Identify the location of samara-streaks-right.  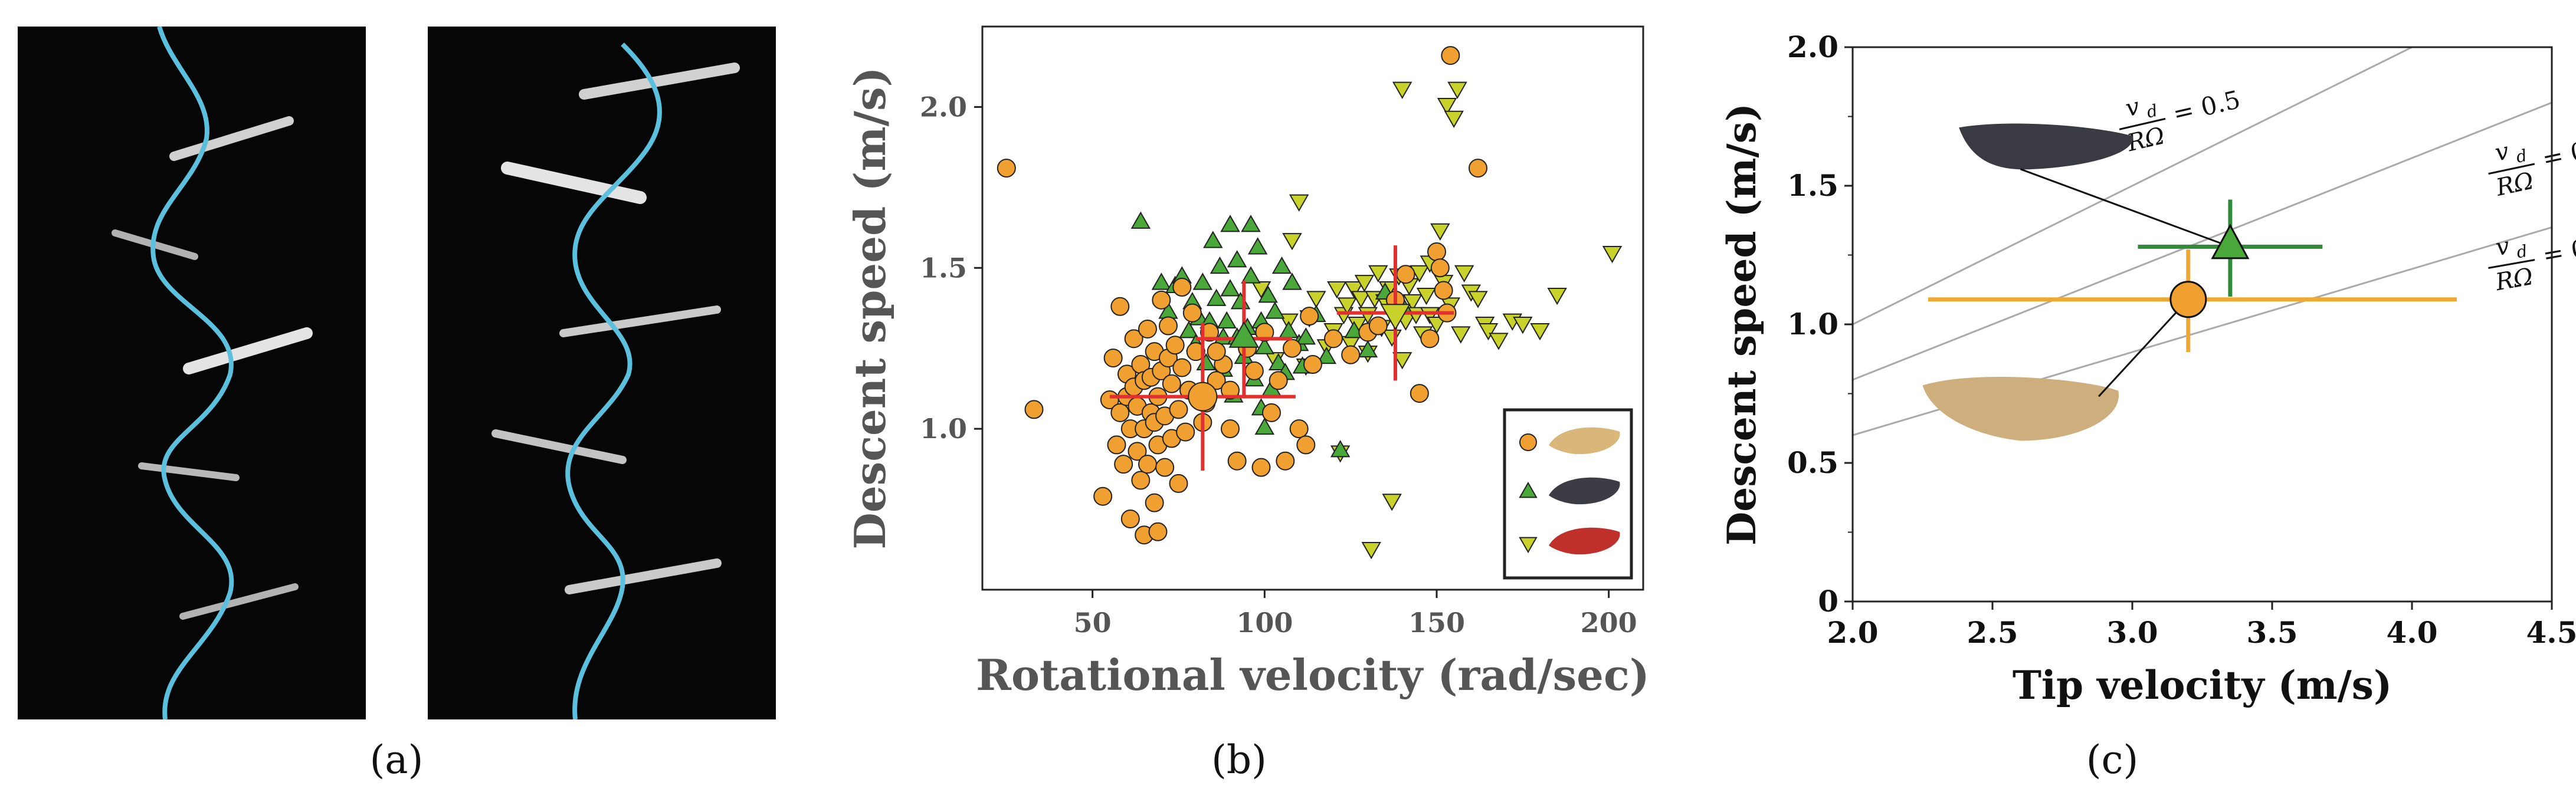
(615, 328).